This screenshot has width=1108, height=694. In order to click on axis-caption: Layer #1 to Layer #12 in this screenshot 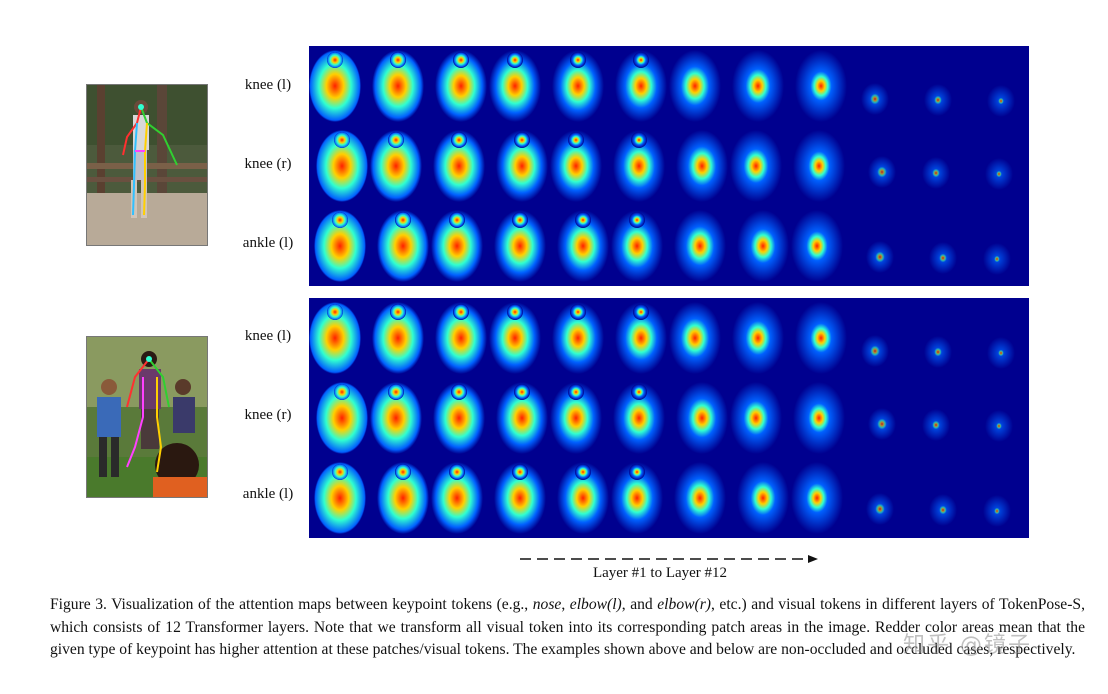, I will do `click(660, 573)`.